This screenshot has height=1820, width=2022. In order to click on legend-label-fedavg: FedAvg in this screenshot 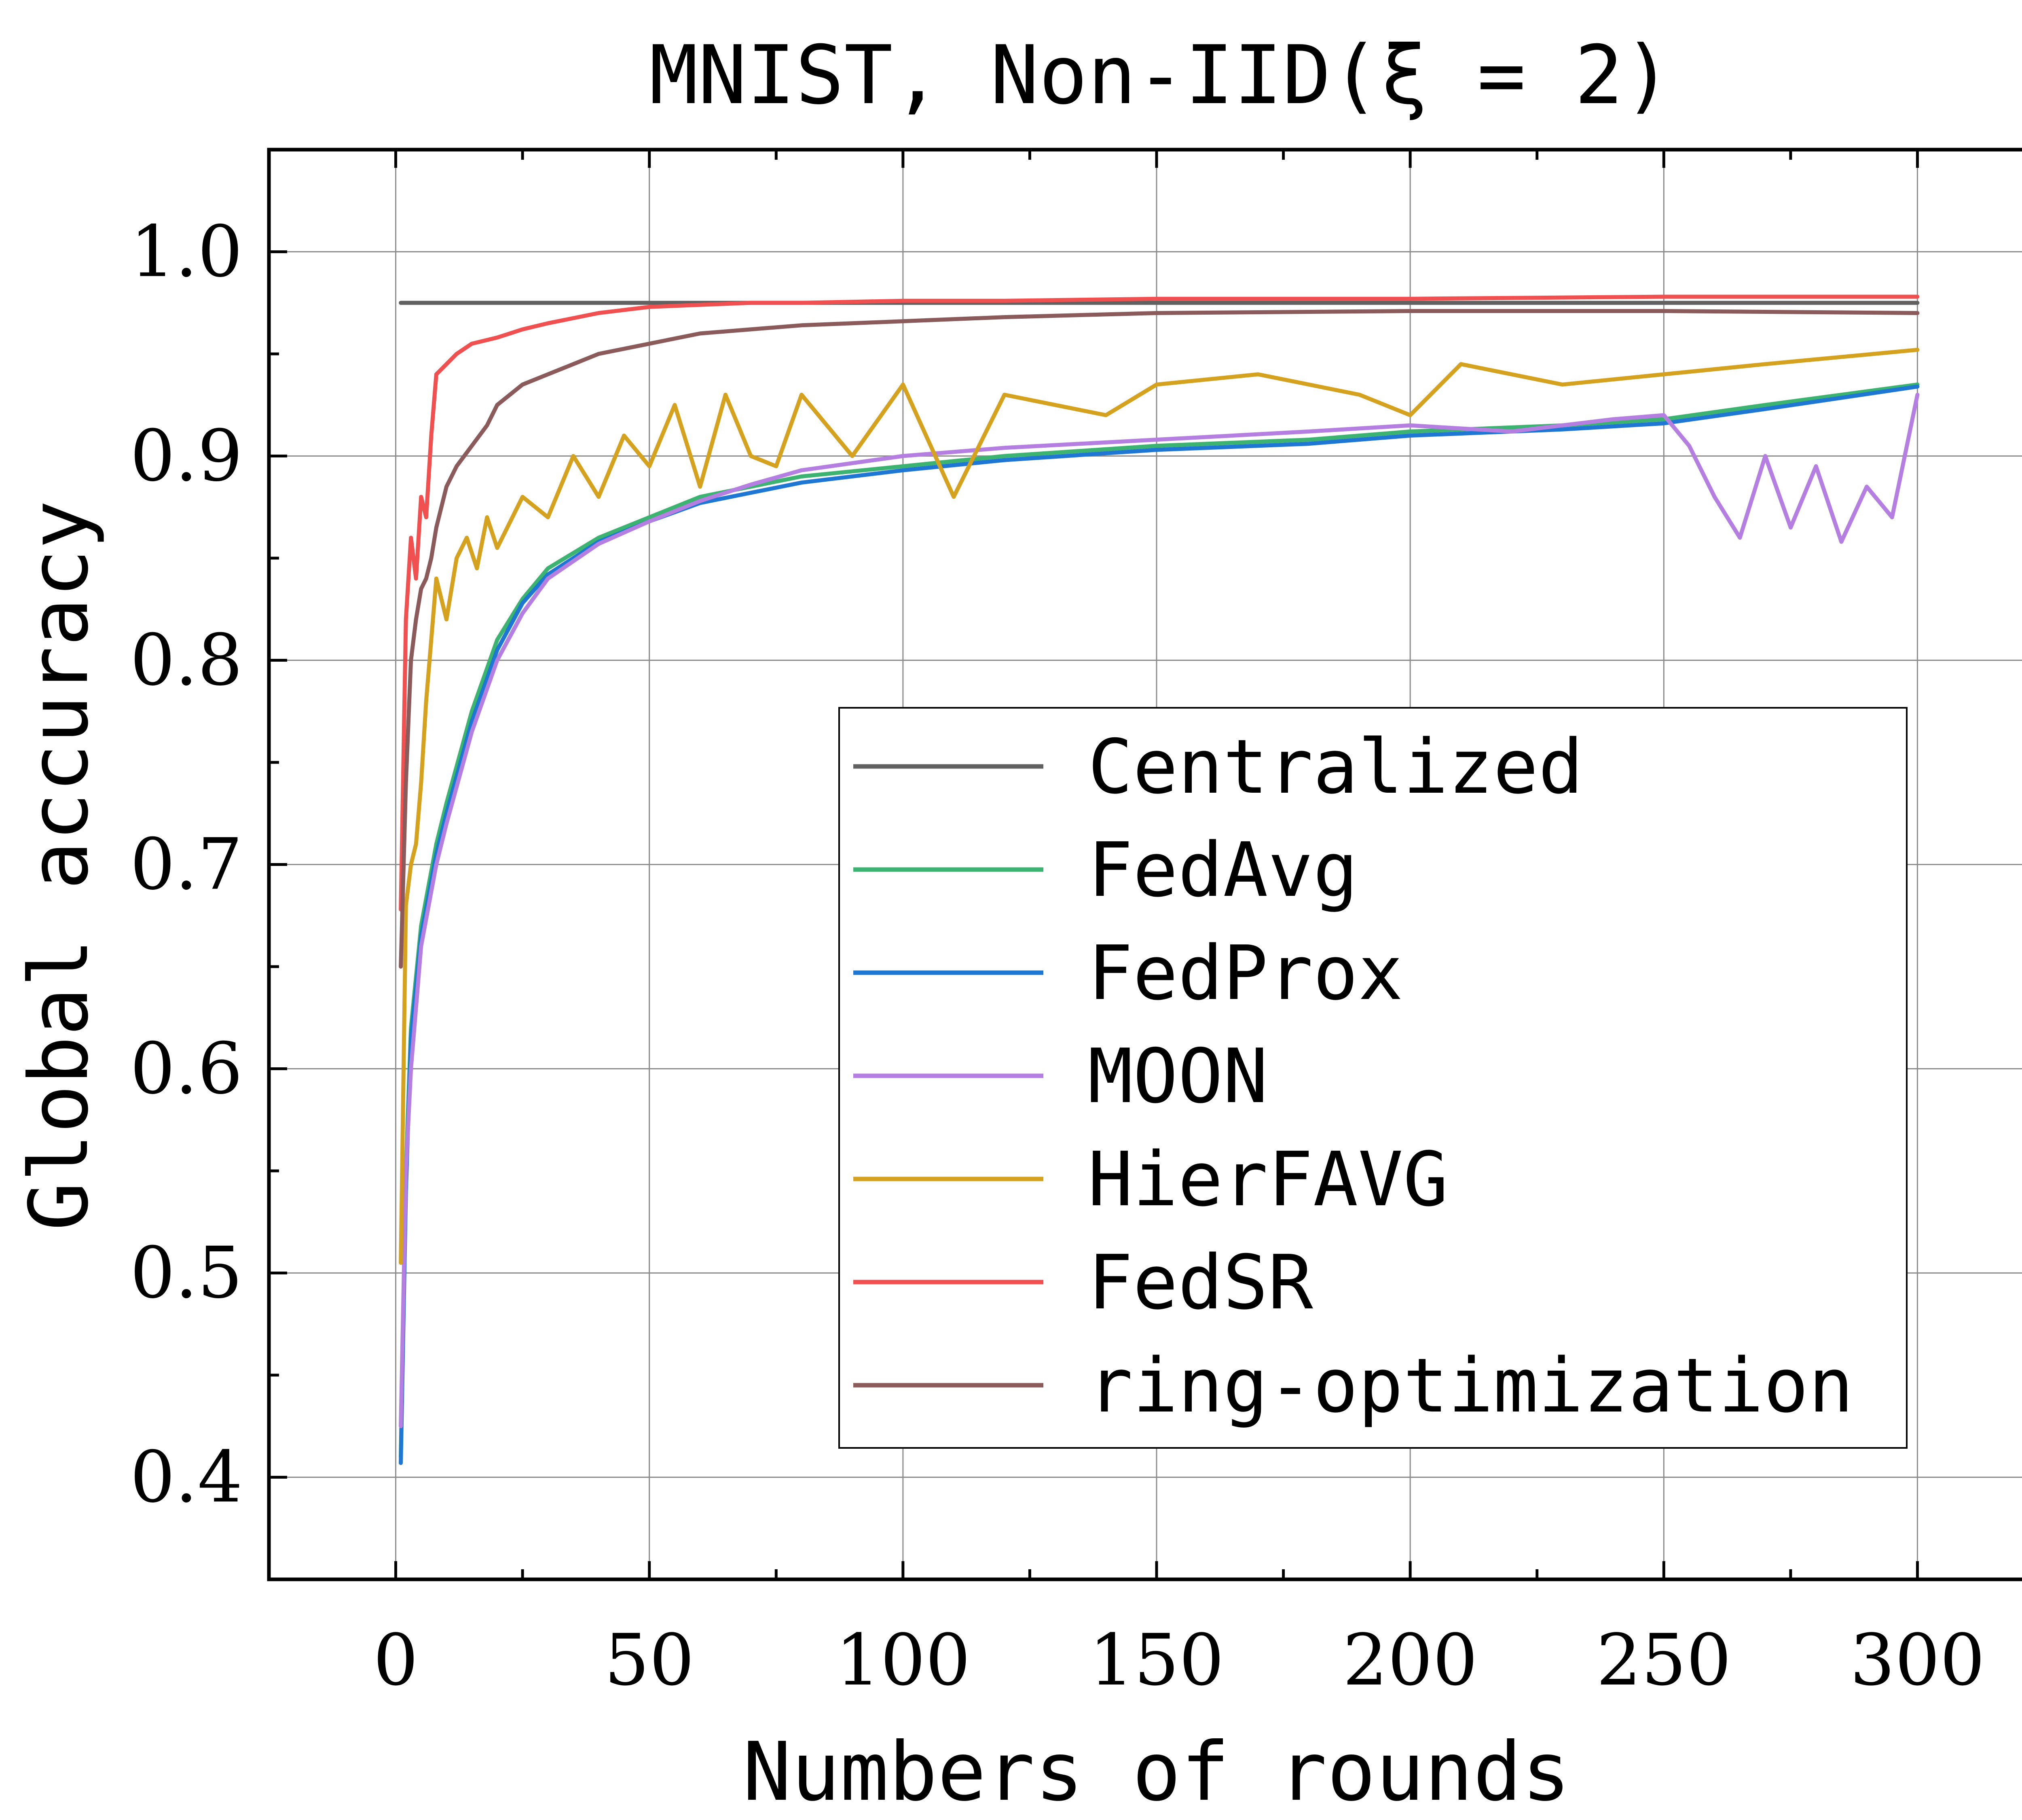, I will do `click(1223, 870)`.